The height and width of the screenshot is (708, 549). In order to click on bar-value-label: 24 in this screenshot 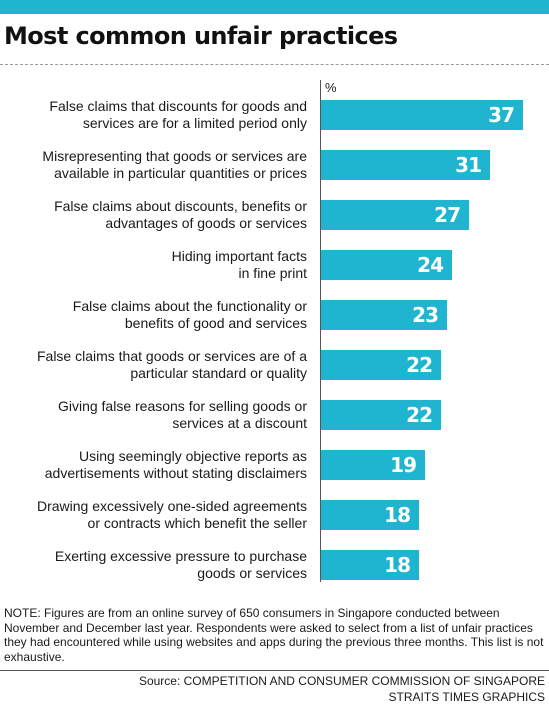, I will do `click(430, 265)`.